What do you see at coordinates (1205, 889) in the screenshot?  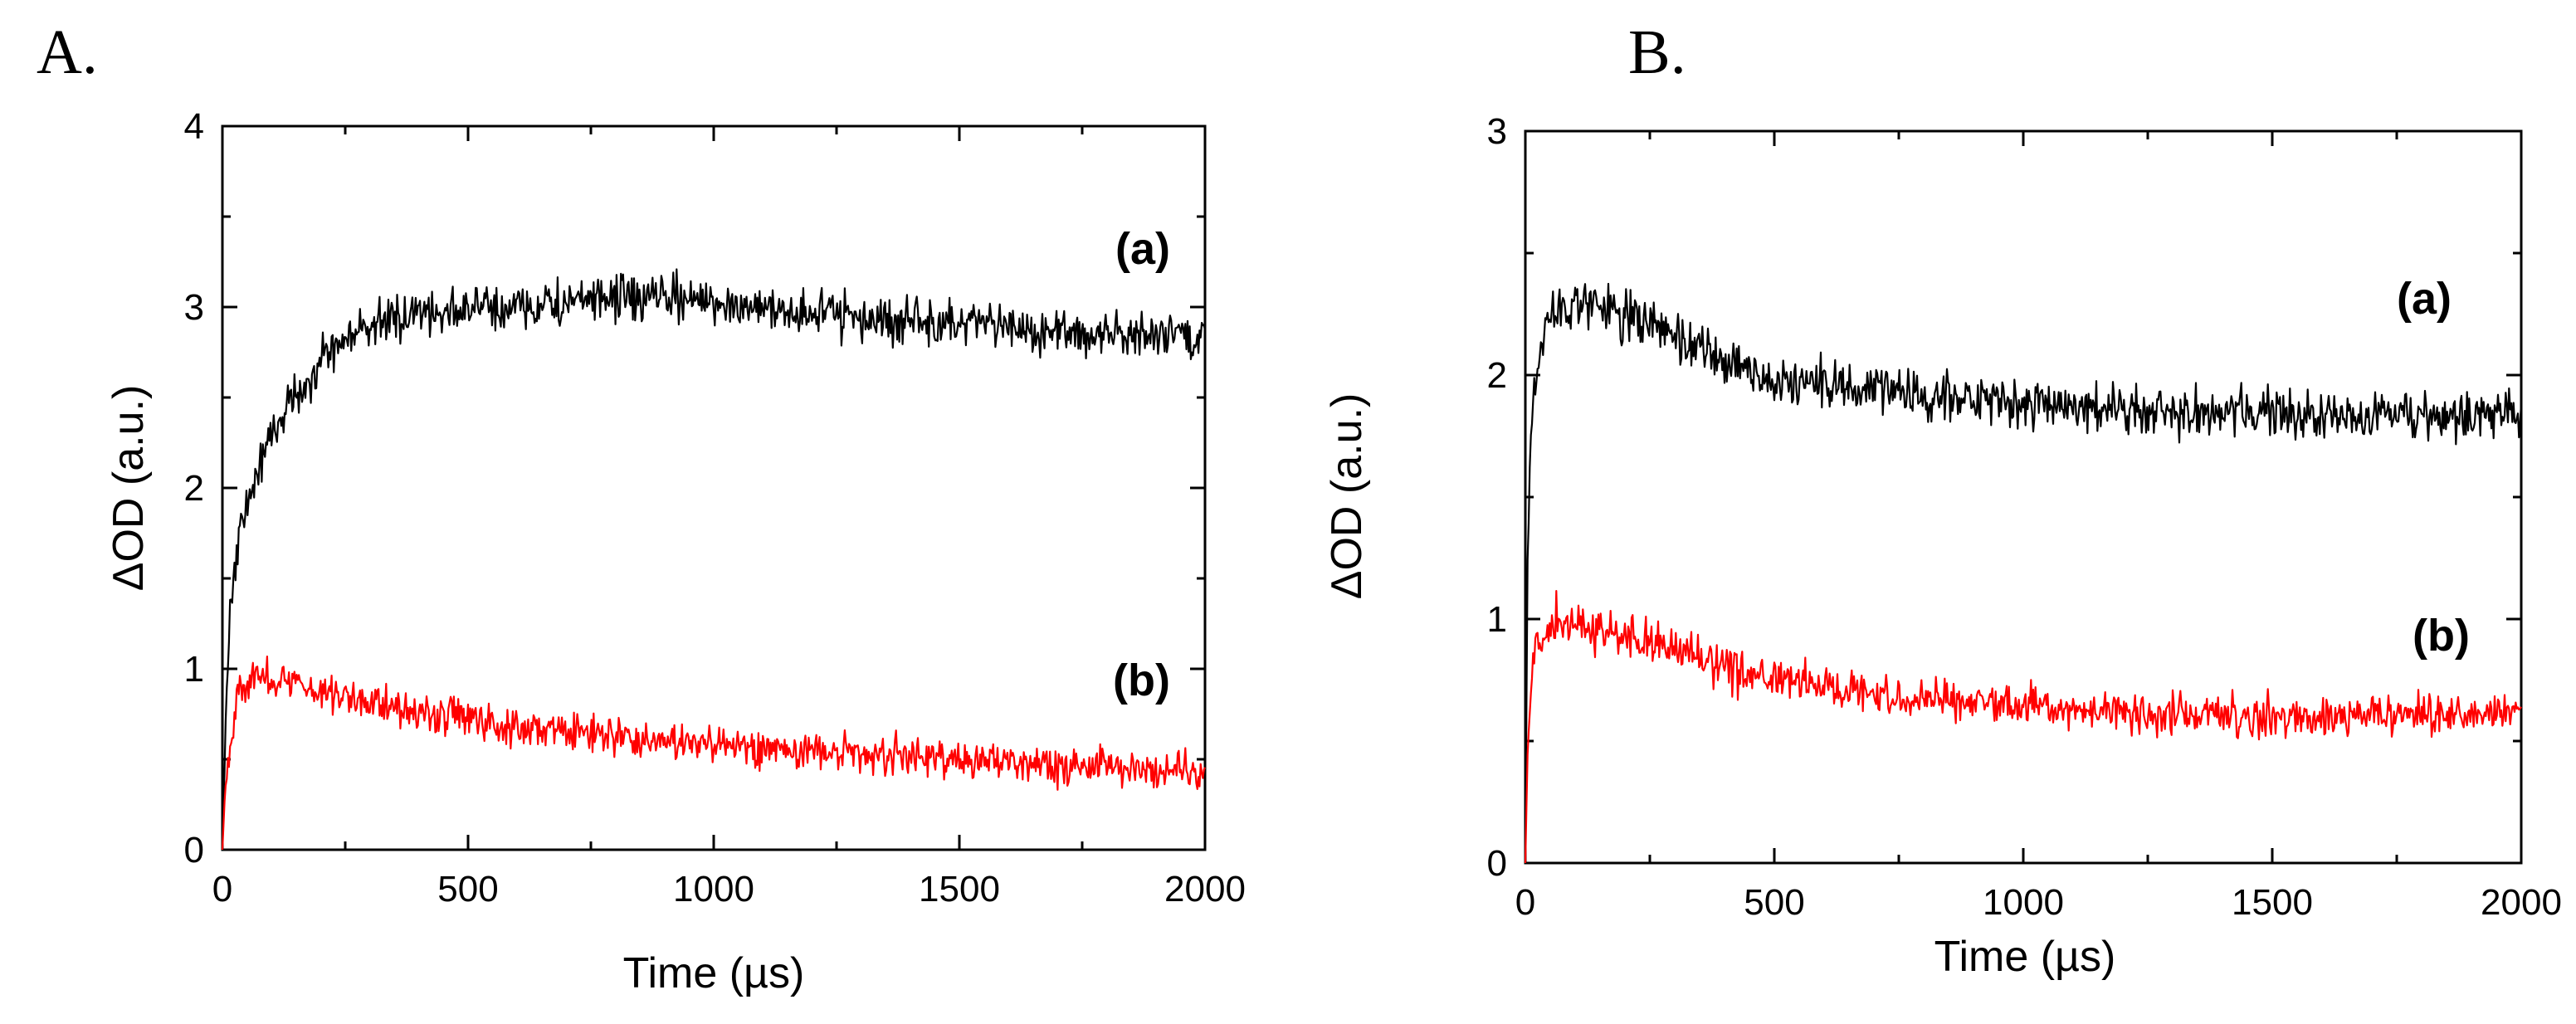 I see `panel-a-xtick-label-2000: 2000` at bounding box center [1205, 889].